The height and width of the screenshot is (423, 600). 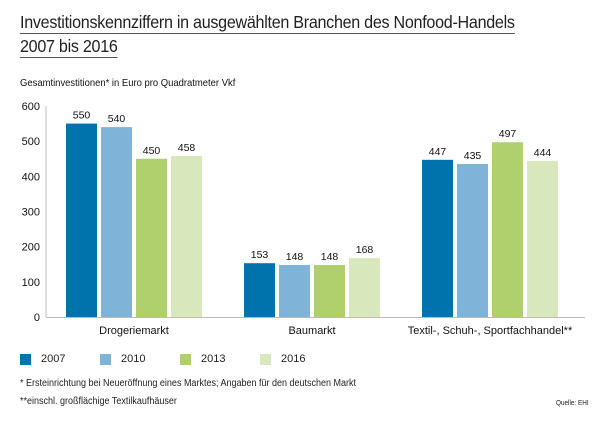 What do you see at coordinates (31, 213) in the screenshot?
I see `y-tick-label: 300` at bounding box center [31, 213].